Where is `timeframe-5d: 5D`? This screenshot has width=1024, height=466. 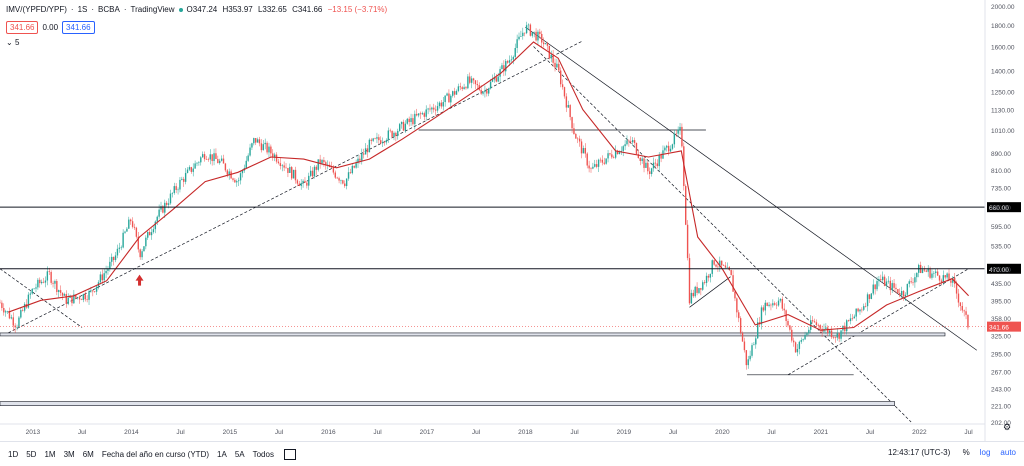
timeframe-5d: 5D is located at coordinates (31, 454).